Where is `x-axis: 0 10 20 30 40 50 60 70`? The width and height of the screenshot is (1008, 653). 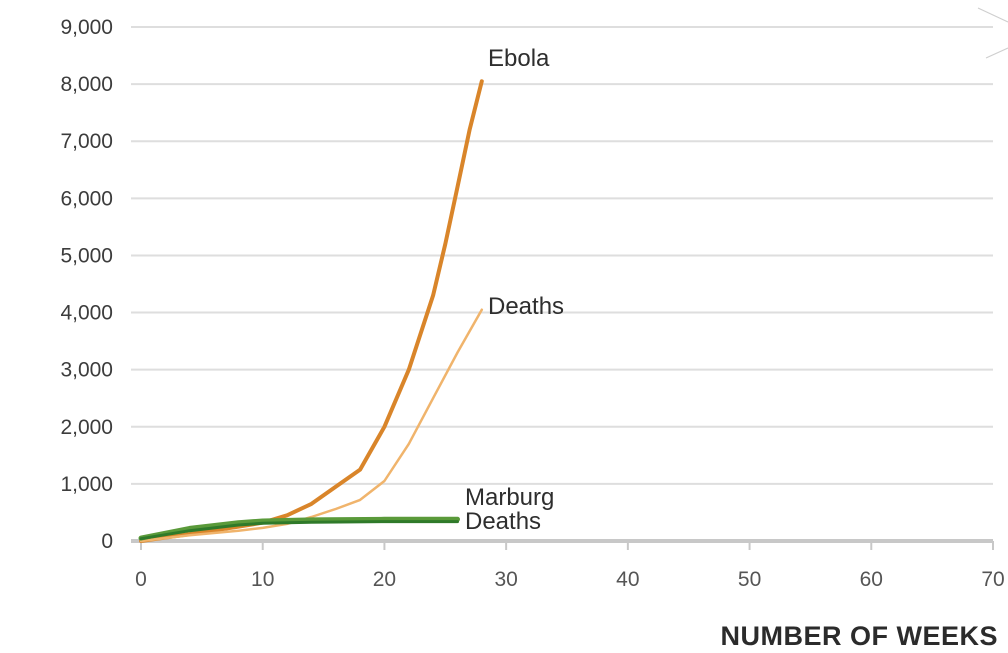 x-axis: 0 10 20 30 40 50 60 70 is located at coordinates (568, 565).